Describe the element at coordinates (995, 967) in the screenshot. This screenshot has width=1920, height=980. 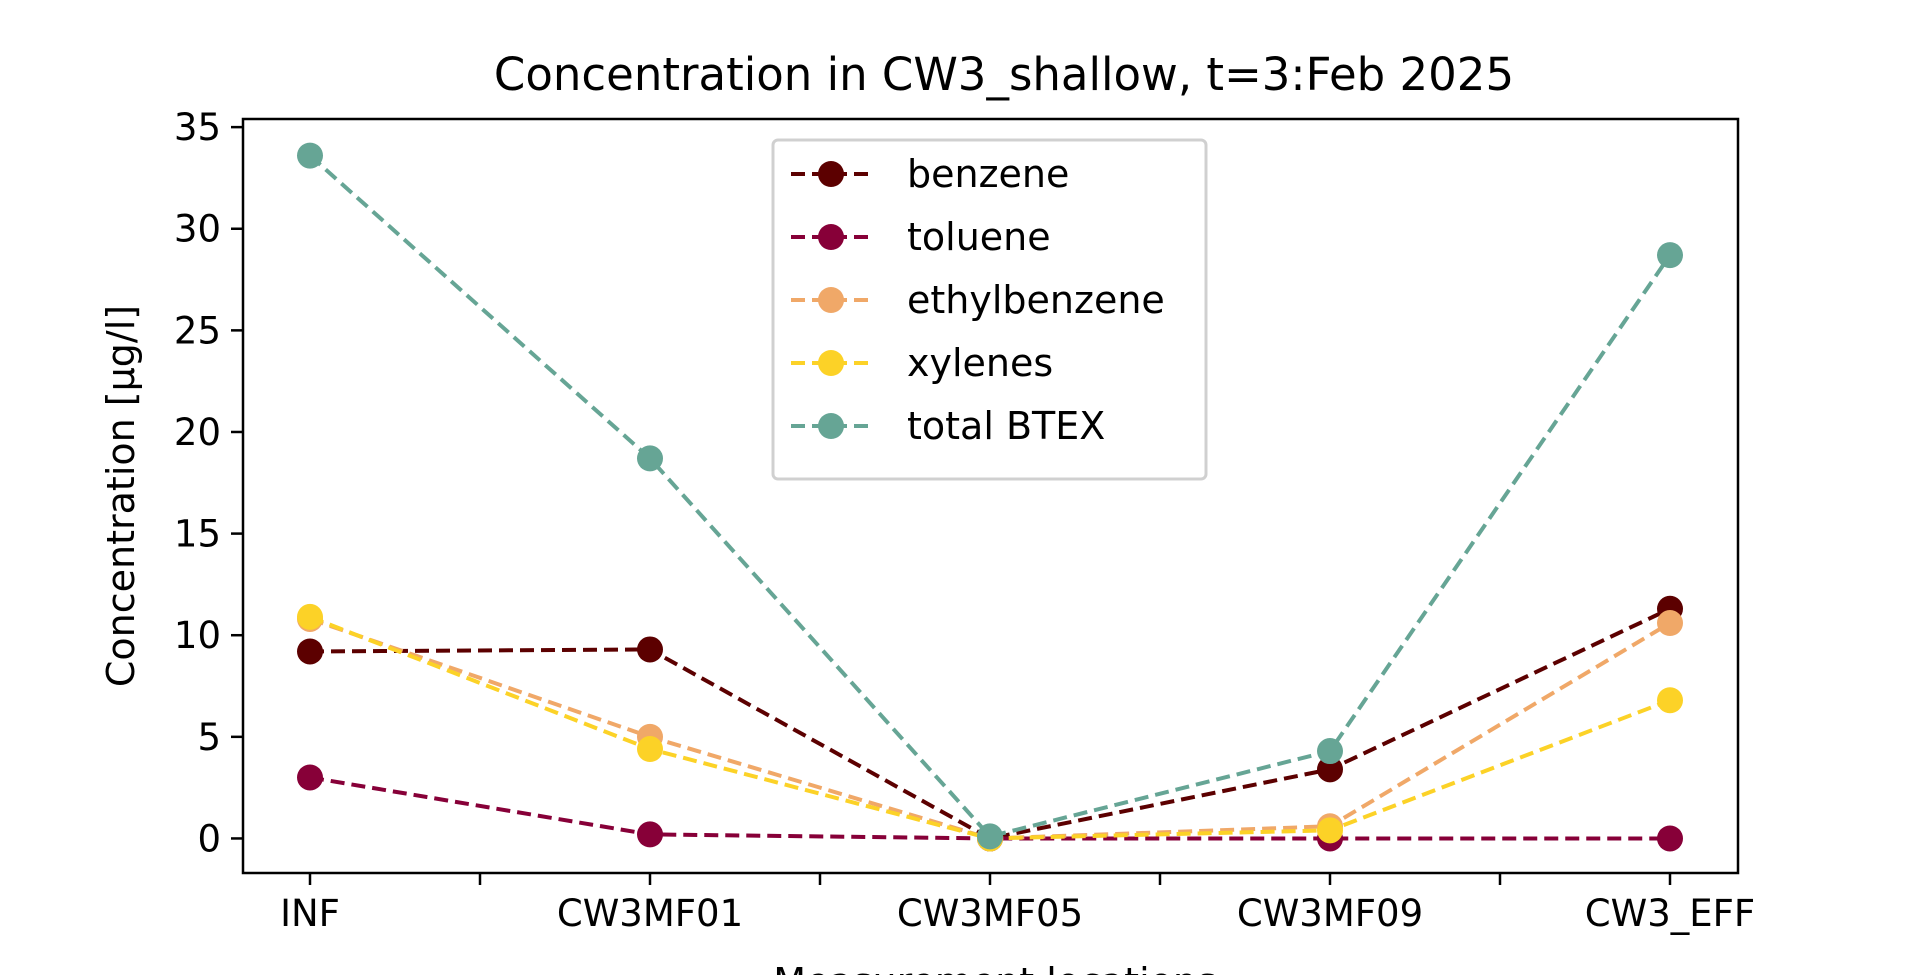
I see `x-axis-label: Measurement locations` at that location.